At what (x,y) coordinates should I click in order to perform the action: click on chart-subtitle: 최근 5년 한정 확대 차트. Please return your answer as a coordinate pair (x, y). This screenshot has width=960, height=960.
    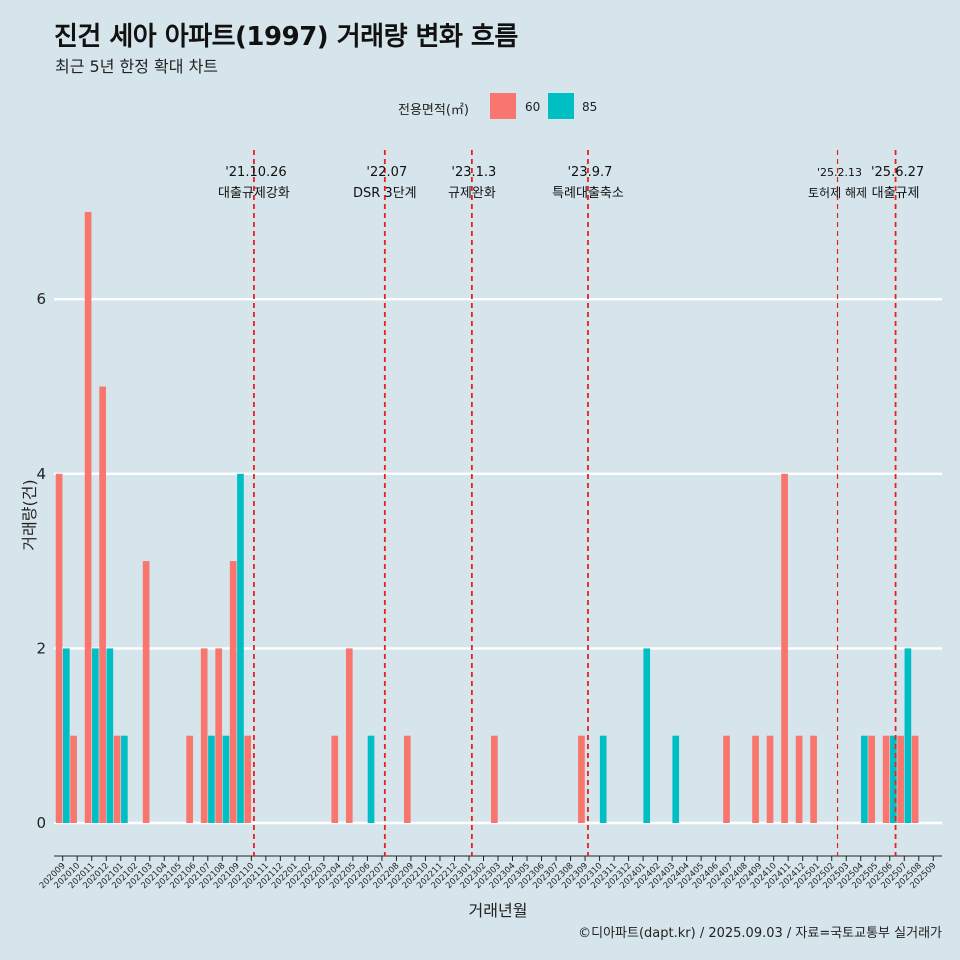
    Looking at the image, I should click on (137, 66).